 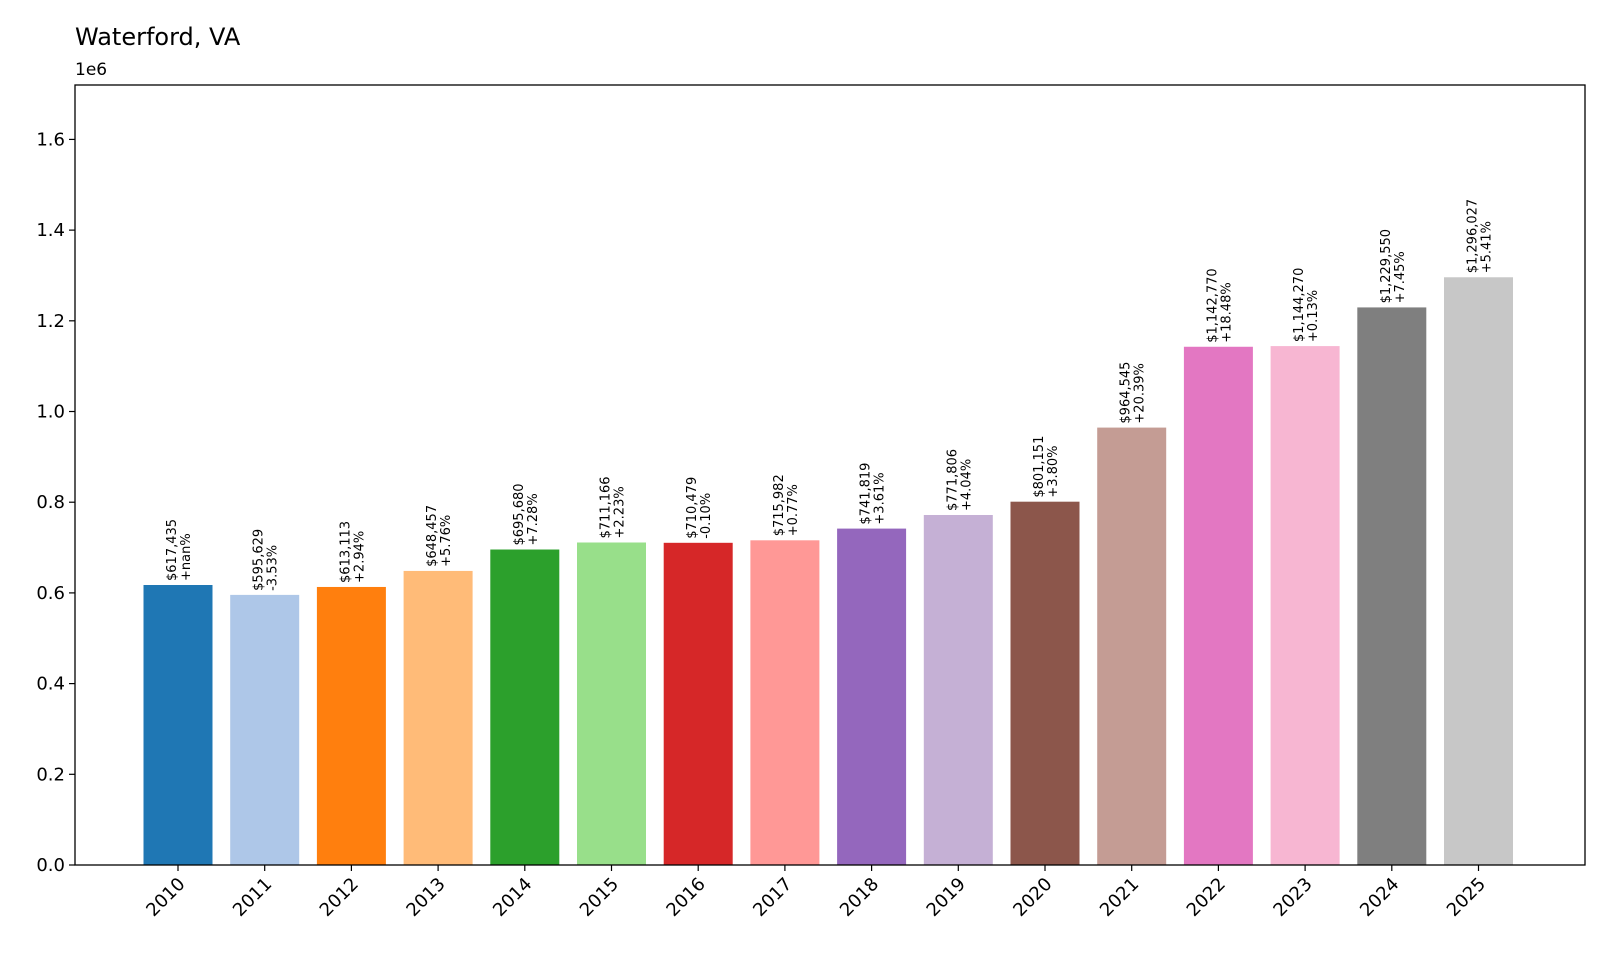 I want to click on bar-change-label: -3.53%, so click(x=273, y=568).